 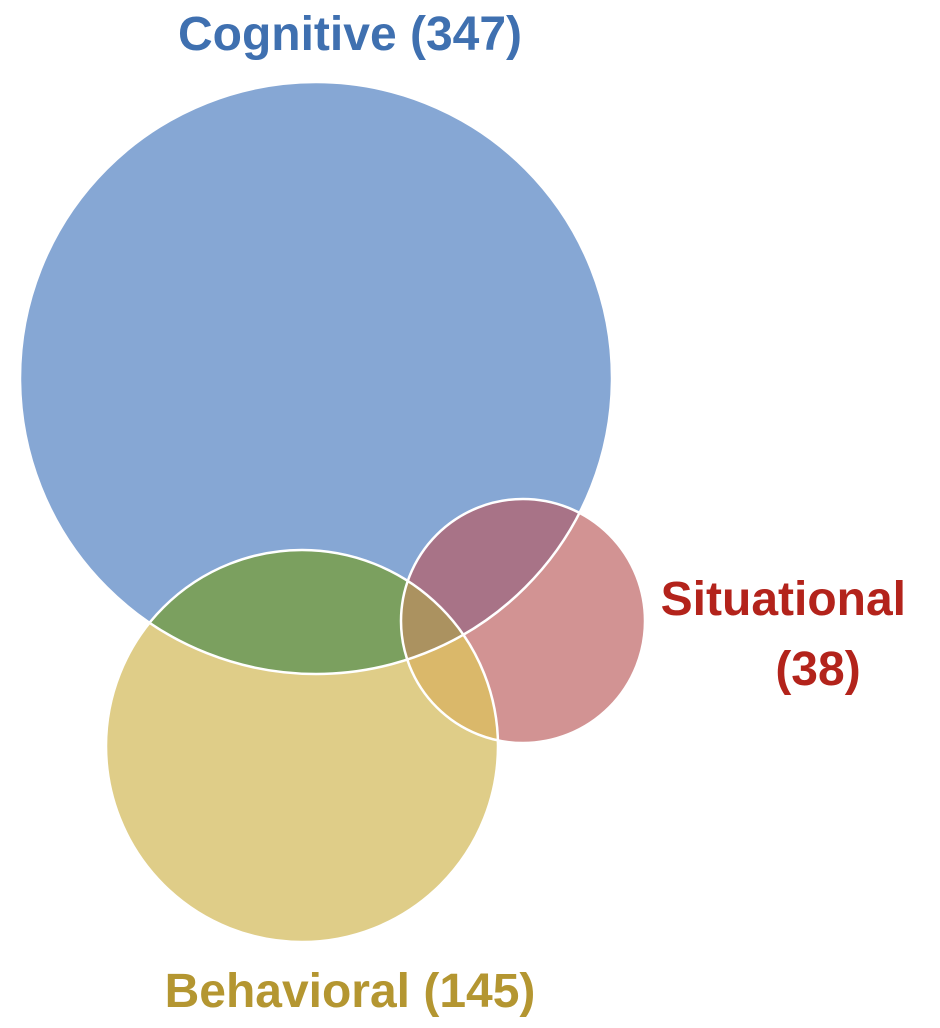 What do you see at coordinates (817, 669) in the screenshot?
I see `situational-label-line2: (38)` at bounding box center [817, 669].